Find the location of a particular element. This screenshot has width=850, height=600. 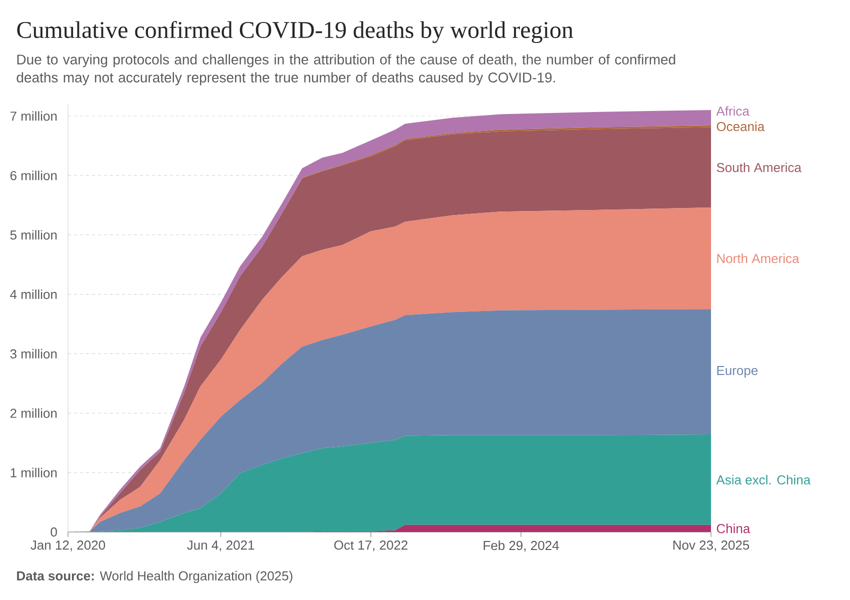

text: Data source: World Health Organization (2025) is located at coordinates (154, 577).